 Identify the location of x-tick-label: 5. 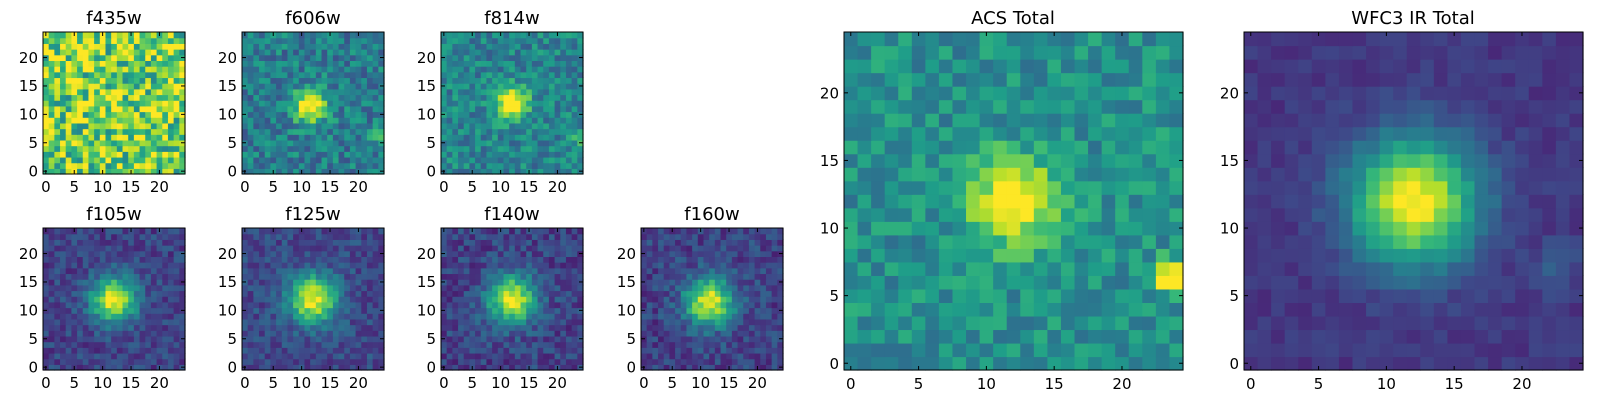
(273, 187).